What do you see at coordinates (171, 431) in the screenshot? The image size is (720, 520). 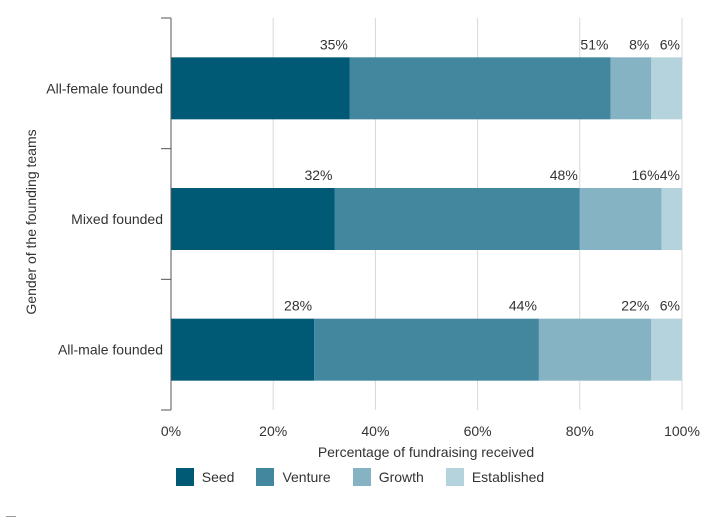 I see `x-tick-label: 0%` at bounding box center [171, 431].